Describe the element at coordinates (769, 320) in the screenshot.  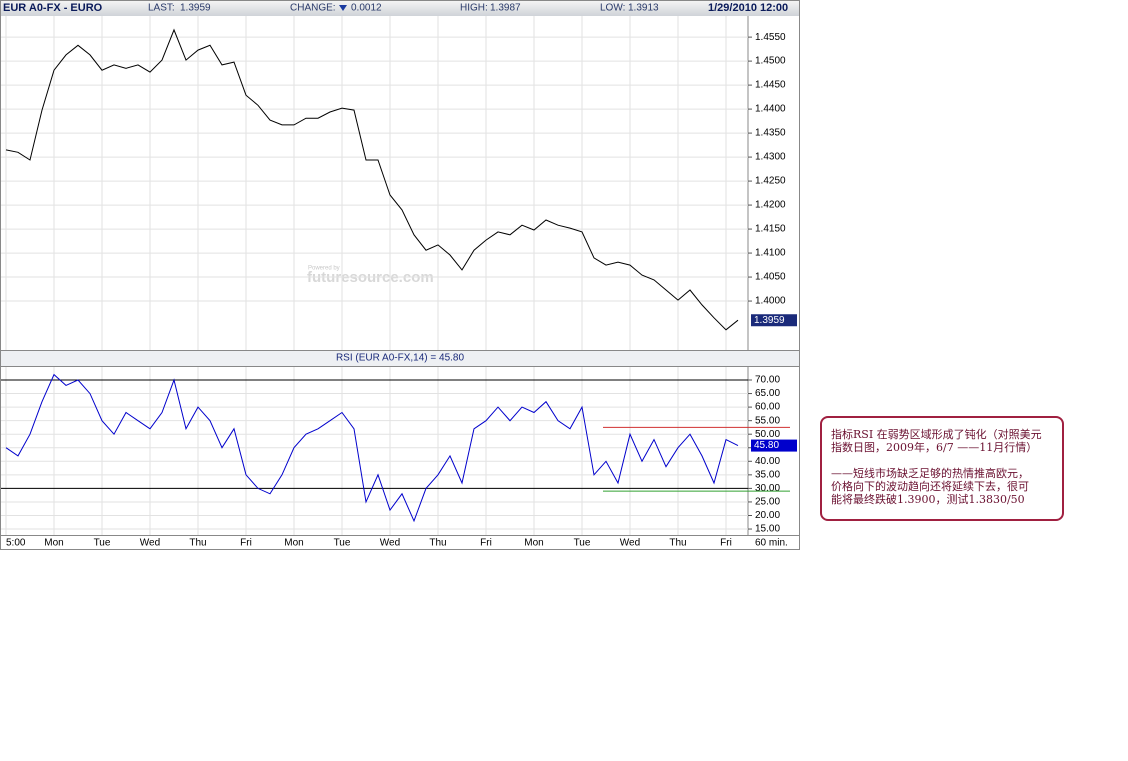
I see `last-value-label: 1.3959` at that location.